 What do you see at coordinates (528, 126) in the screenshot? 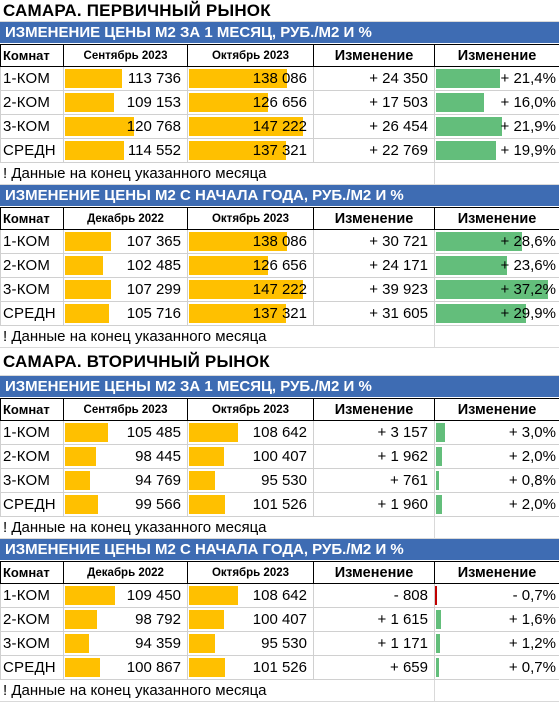
I see `change-pct-value: + 21,9%` at bounding box center [528, 126].